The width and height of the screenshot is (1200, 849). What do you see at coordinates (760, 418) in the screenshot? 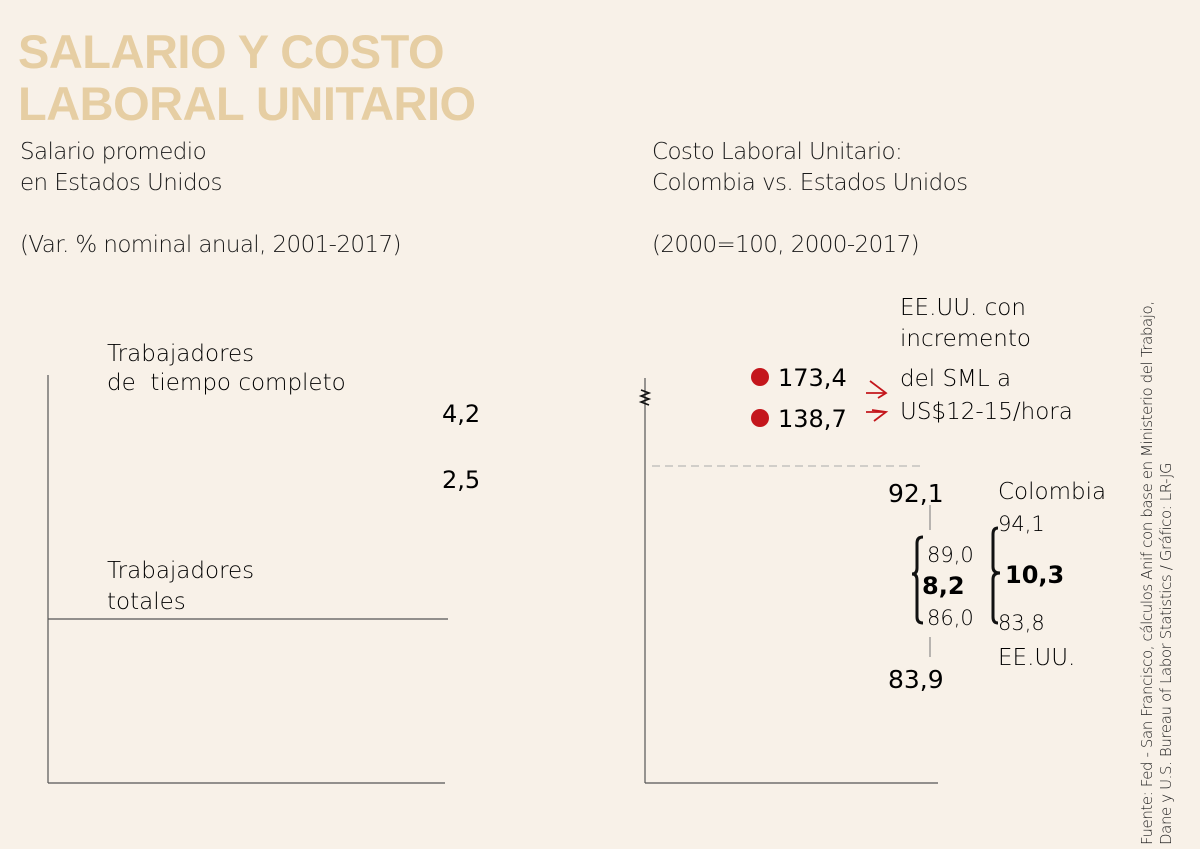
I see `scenario-dot-low` at bounding box center [760, 418].